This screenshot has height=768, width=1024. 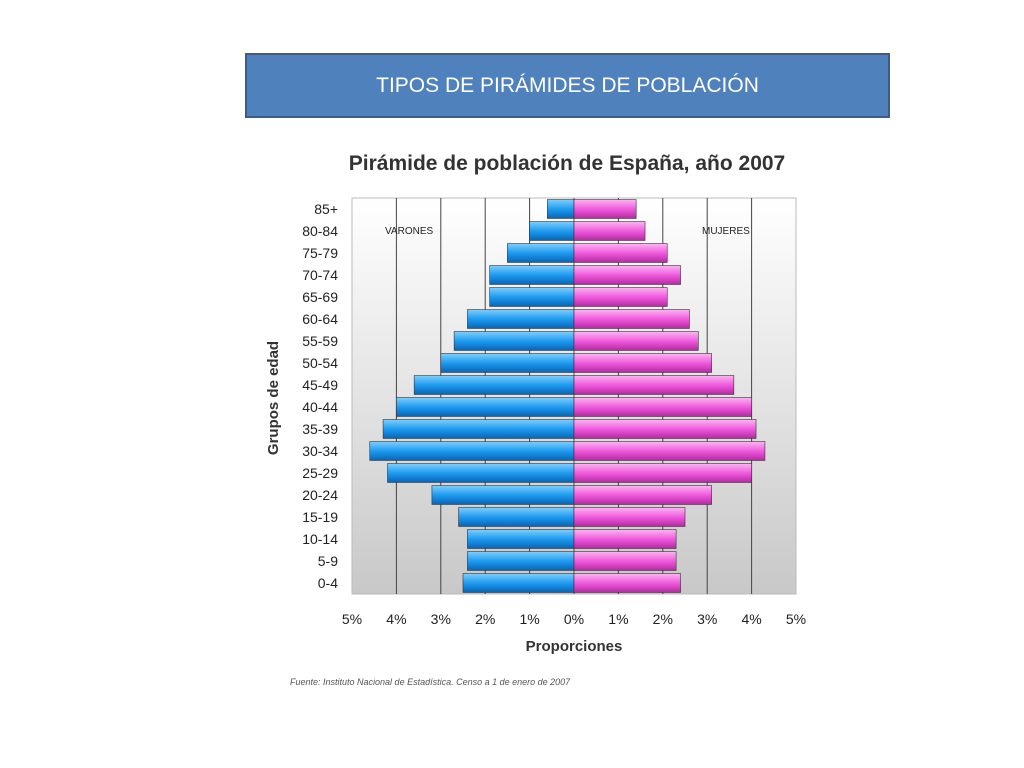 I want to click on y-tick-label: 0-4, so click(x=328, y=583).